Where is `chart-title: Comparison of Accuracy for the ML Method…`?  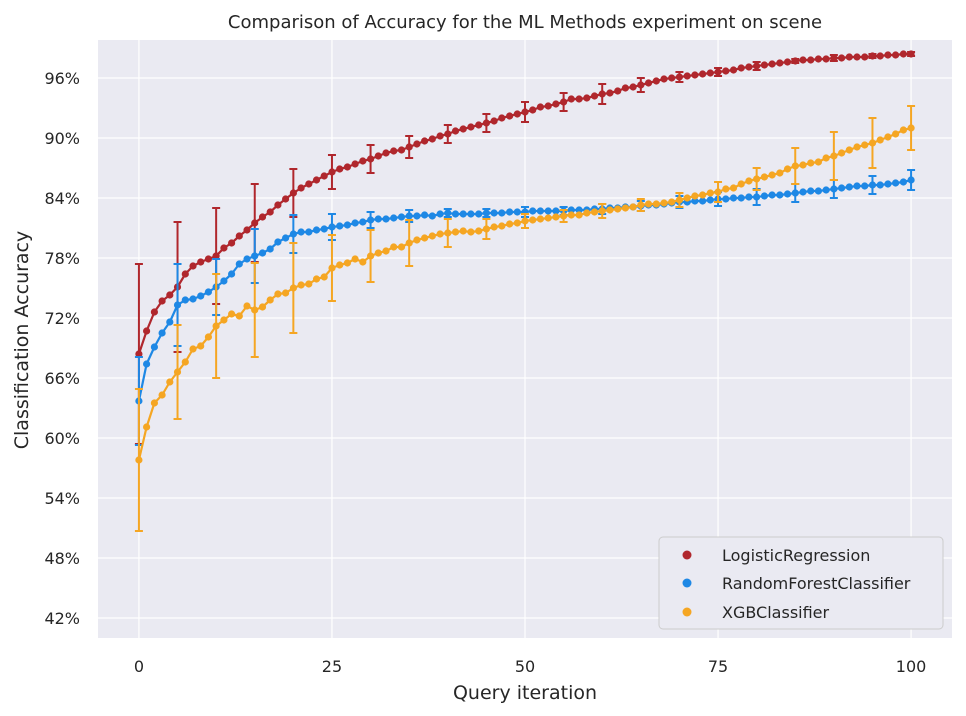 chart-title: Comparison of Accuracy for the ML Method… is located at coordinates (525, 22).